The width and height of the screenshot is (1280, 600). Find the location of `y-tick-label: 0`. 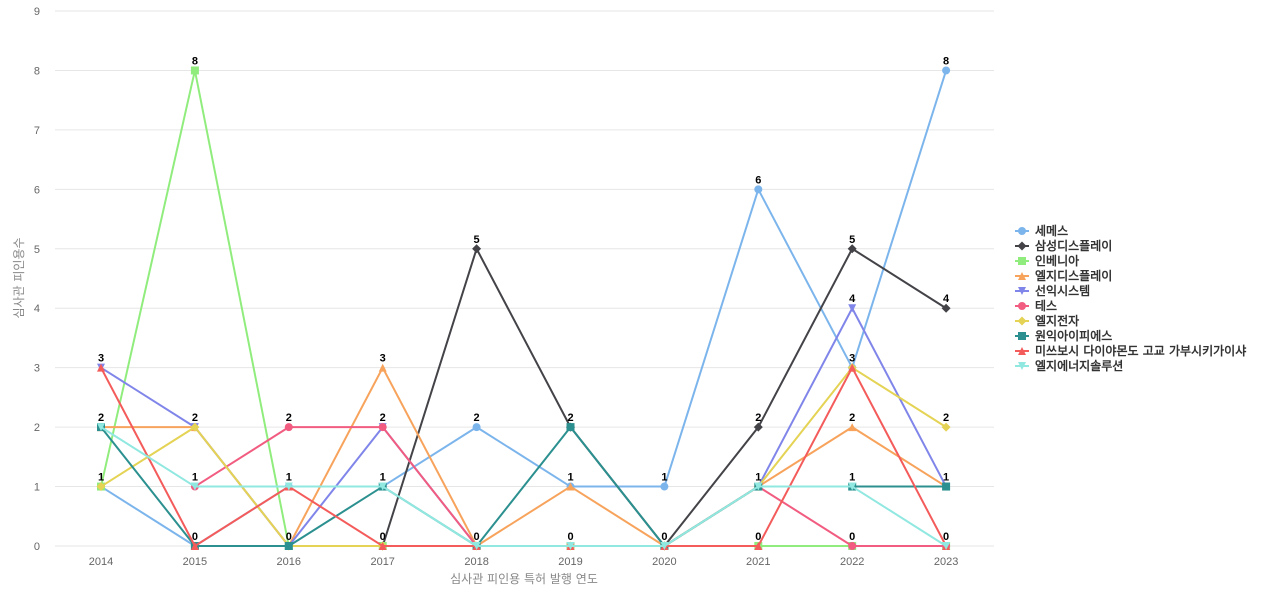

y-tick-label: 0 is located at coordinates (37, 547).